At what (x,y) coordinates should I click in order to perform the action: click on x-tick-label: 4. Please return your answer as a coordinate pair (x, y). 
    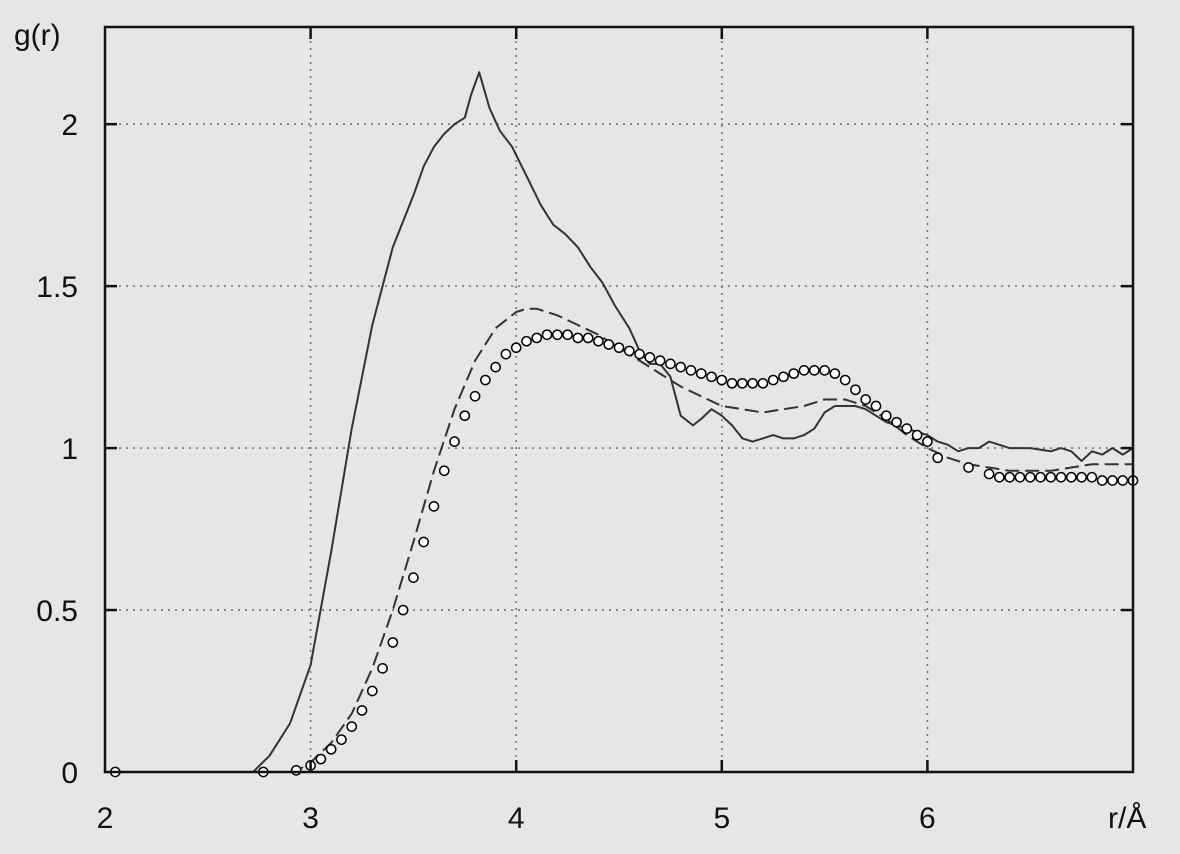
    Looking at the image, I should click on (516, 818).